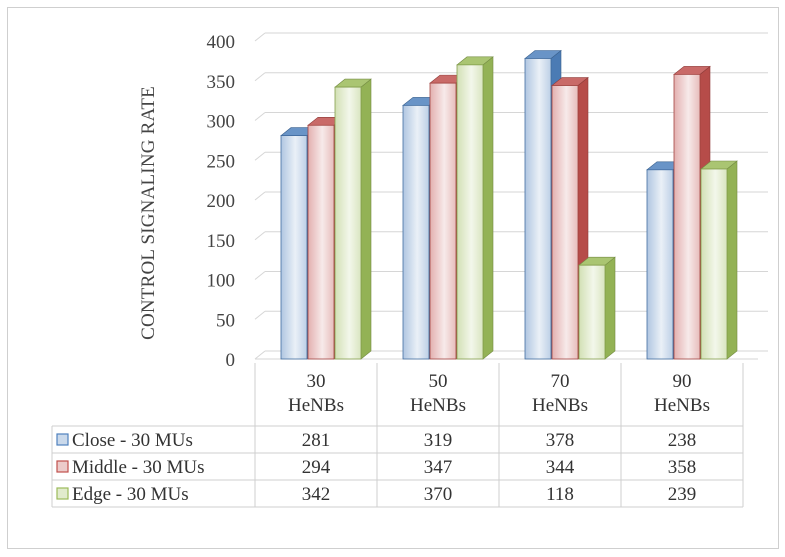  Describe the element at coordinates (560, 494) in the screenshot. I see `data-table-cell: 118` at that location.